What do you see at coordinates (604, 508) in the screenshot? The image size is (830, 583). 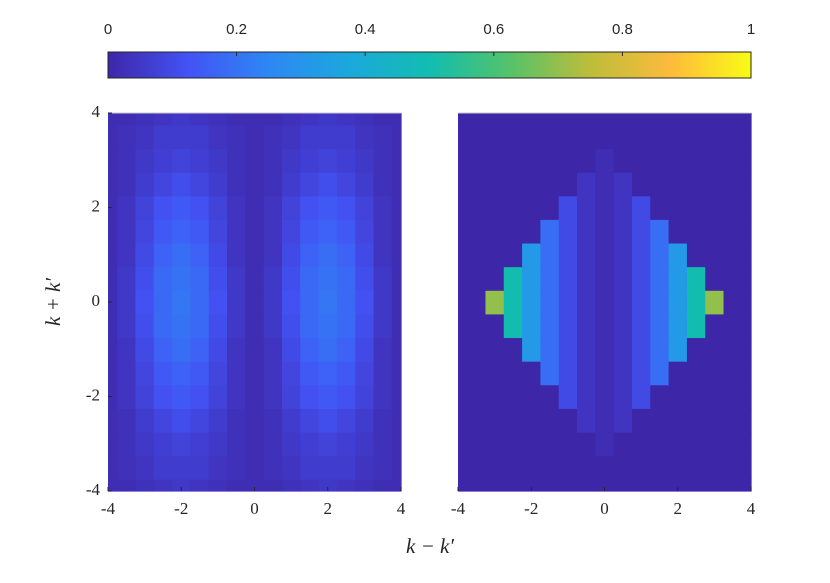 I see `x-tick-label: 0` at bounding box center [604, 508].